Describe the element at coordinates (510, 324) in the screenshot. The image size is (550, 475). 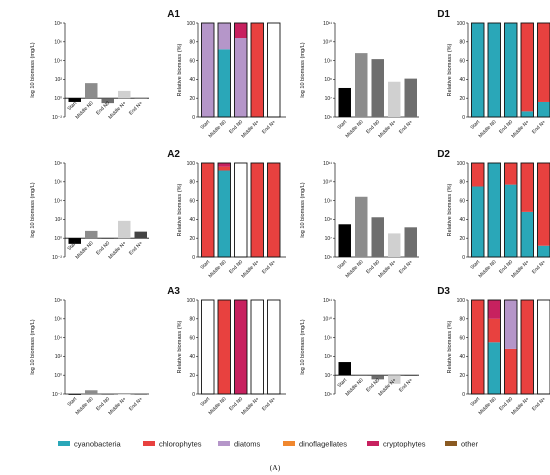
I see `relative-bar-diatoms` at that location.